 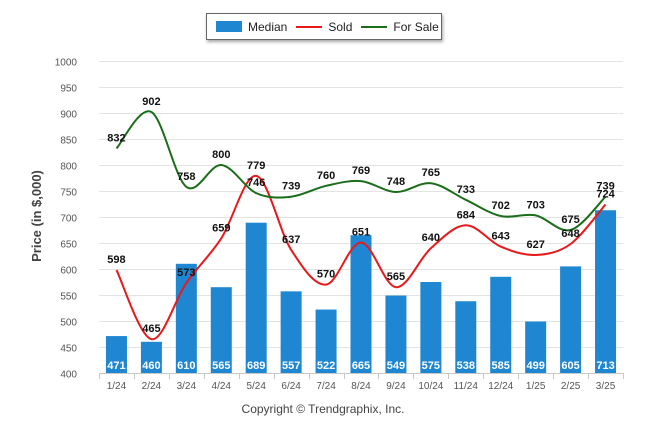 I want to click on median-bar-label: 585, so click(x=501, y=366).